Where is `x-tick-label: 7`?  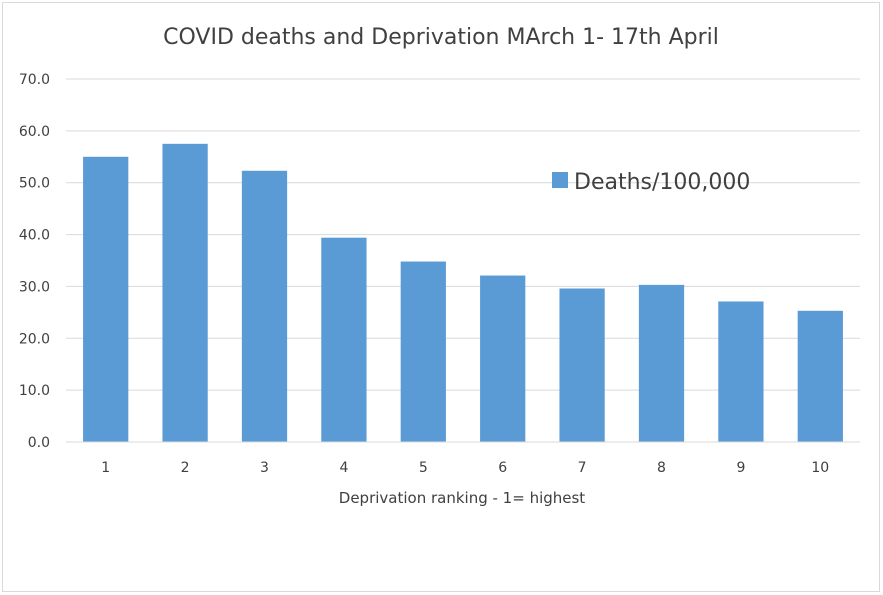 x-tick-label: 7 is located at coordinates (582, 468).